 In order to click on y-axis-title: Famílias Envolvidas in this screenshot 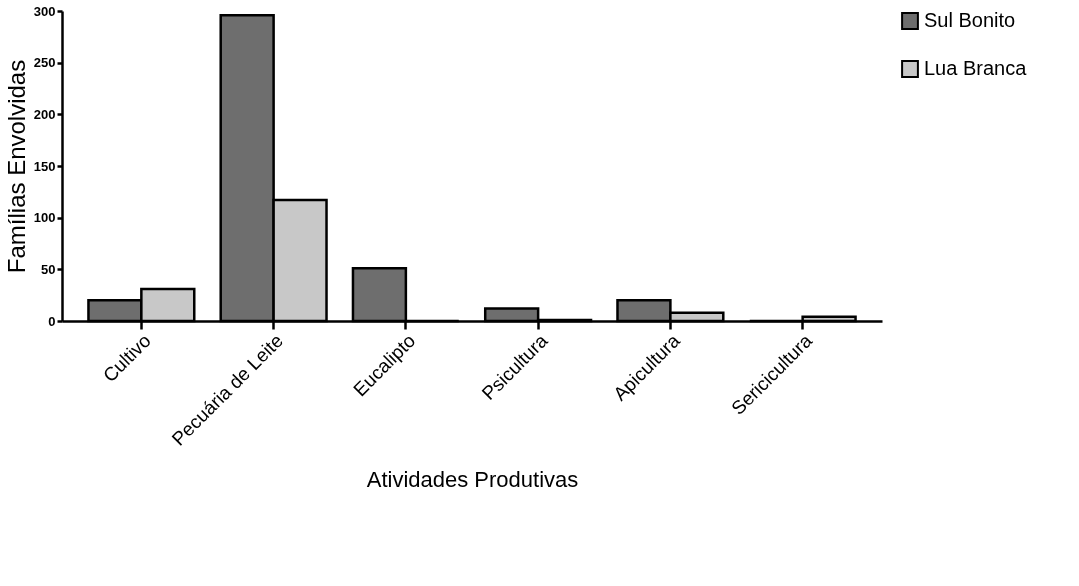, I will do `click(16, 166)`.